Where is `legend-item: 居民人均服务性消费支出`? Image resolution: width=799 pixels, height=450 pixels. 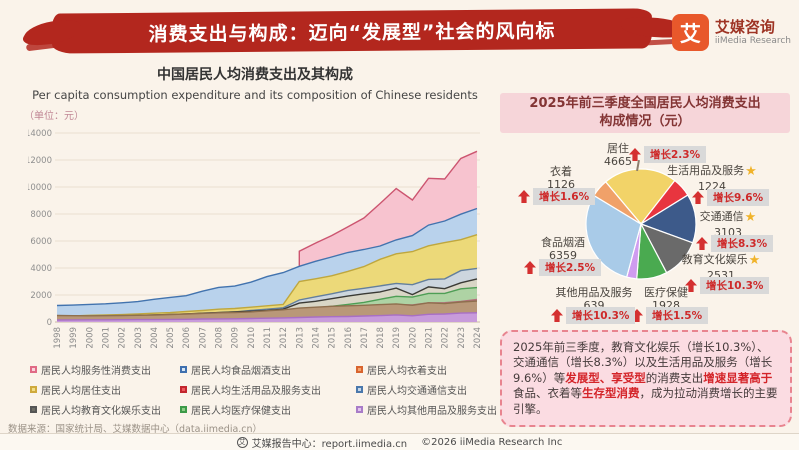
legend-item: 居民人均服务性消费支出 is located at coordinates (105, 369).